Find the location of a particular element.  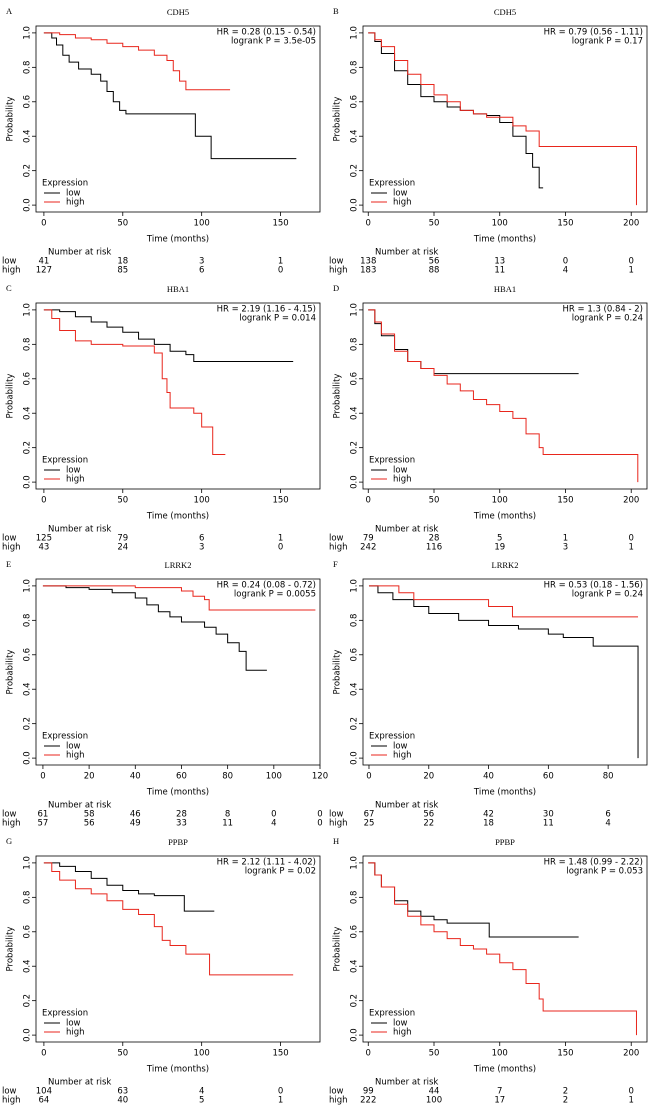

risk-count: 57 is located at coordinates (43, 824).